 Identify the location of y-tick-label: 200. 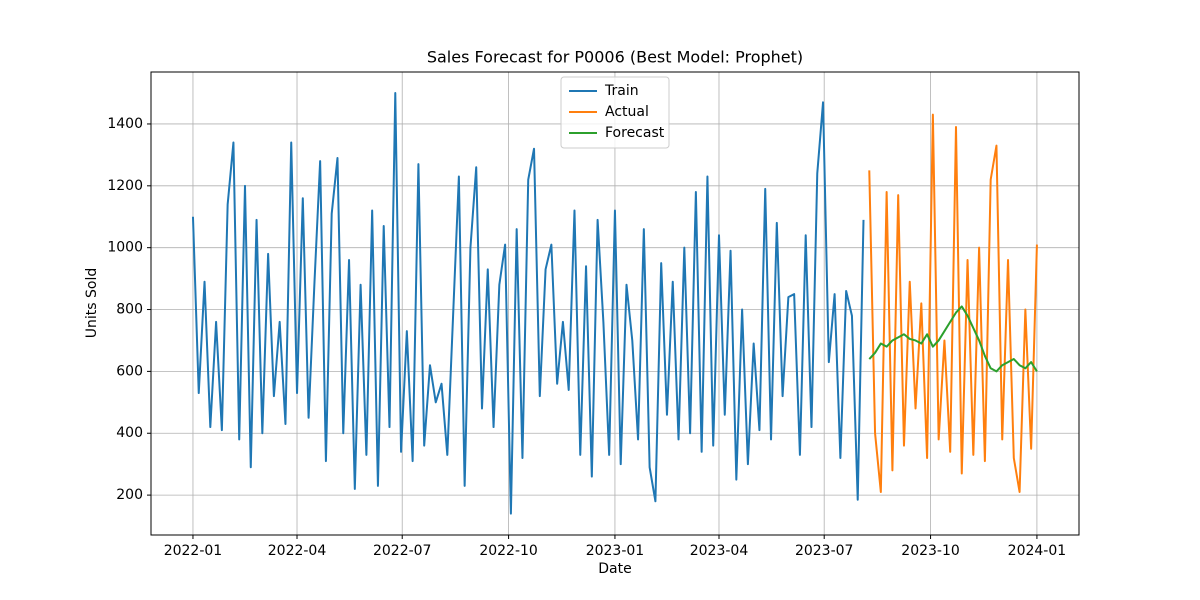
(129, 495).